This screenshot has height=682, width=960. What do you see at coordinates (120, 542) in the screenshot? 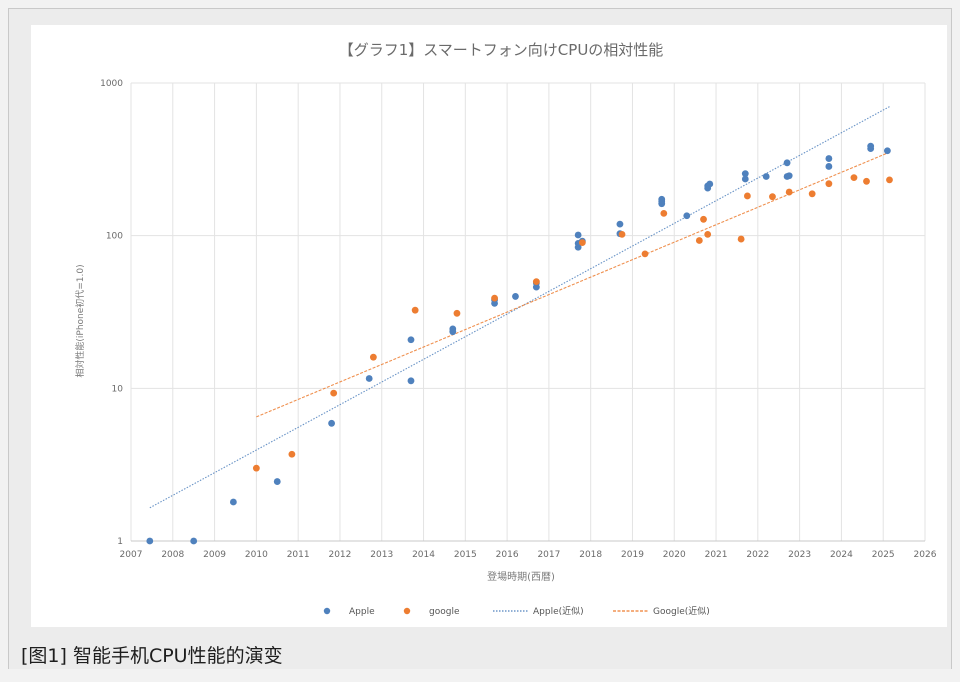
I see `y-tick-label: 1` at bounding box center [120, 542].